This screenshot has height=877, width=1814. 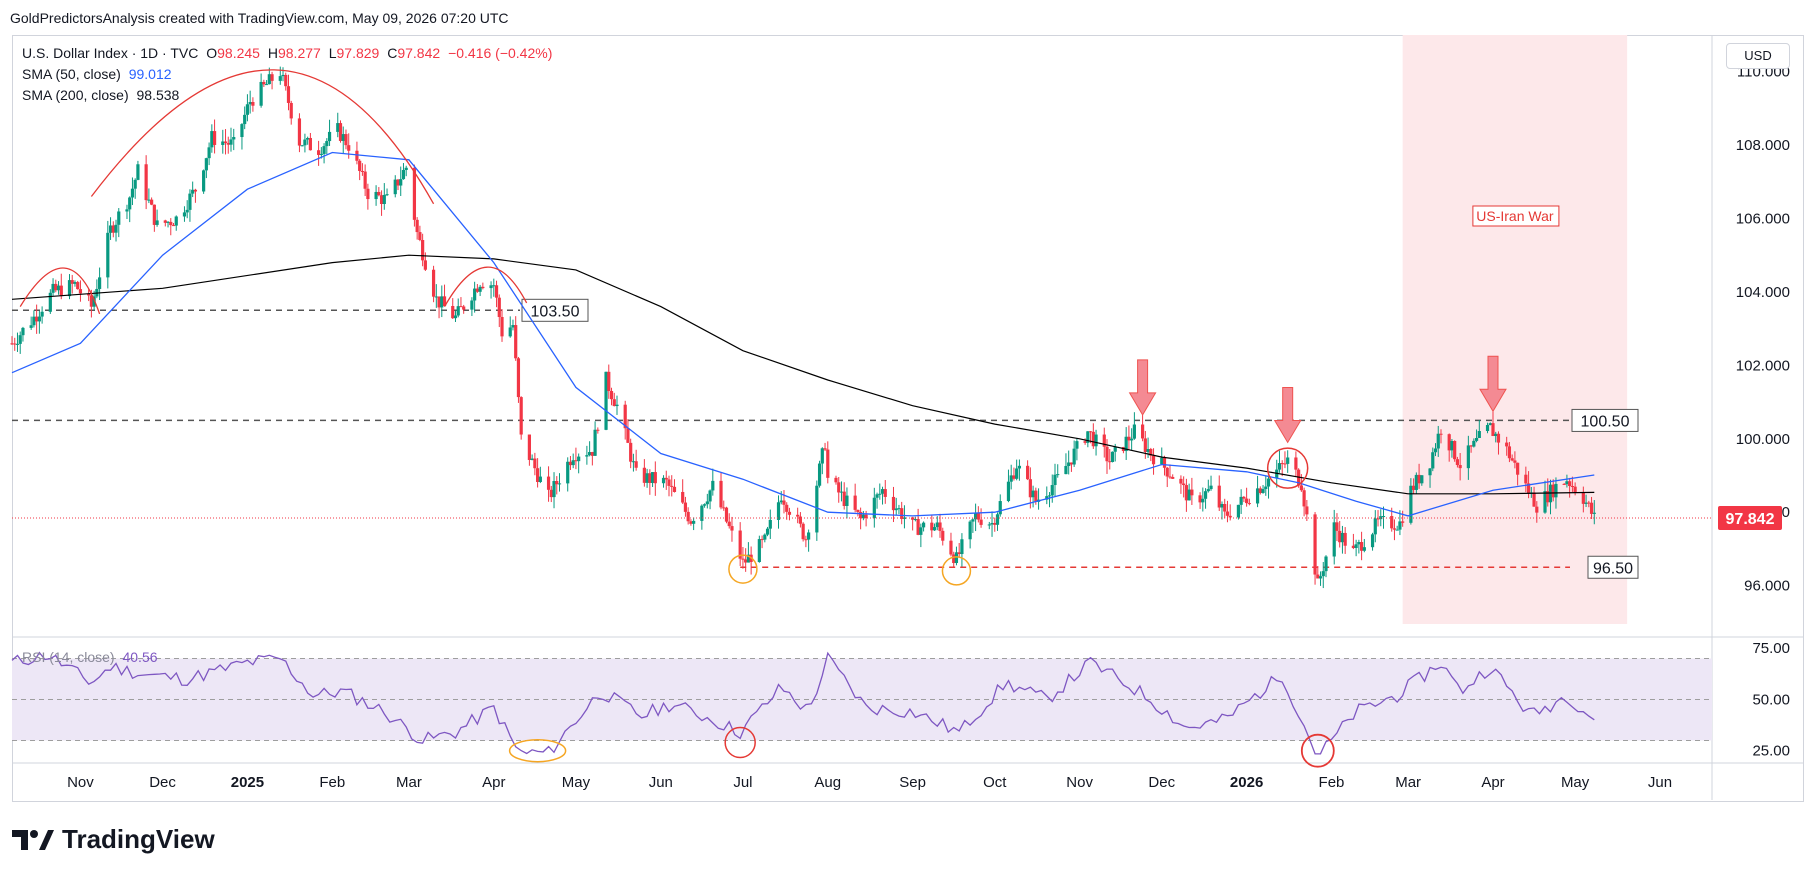 What do you see at coordinates (102, 95) in the screenshot?
I see `legend-sma200: SMA (200, close) 98.538` at bounding box center [102, 95].